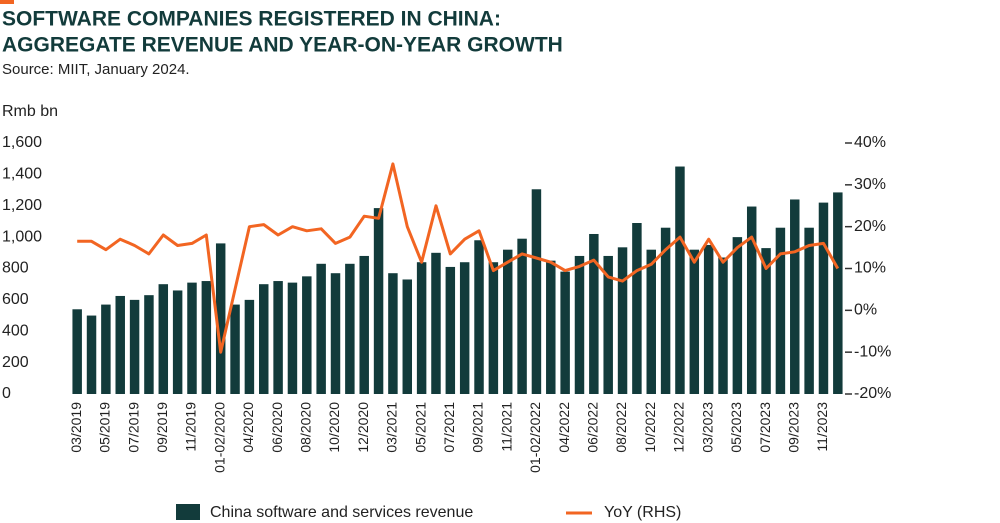  I want to click on y-tick-label: 600, so click(15, 299).